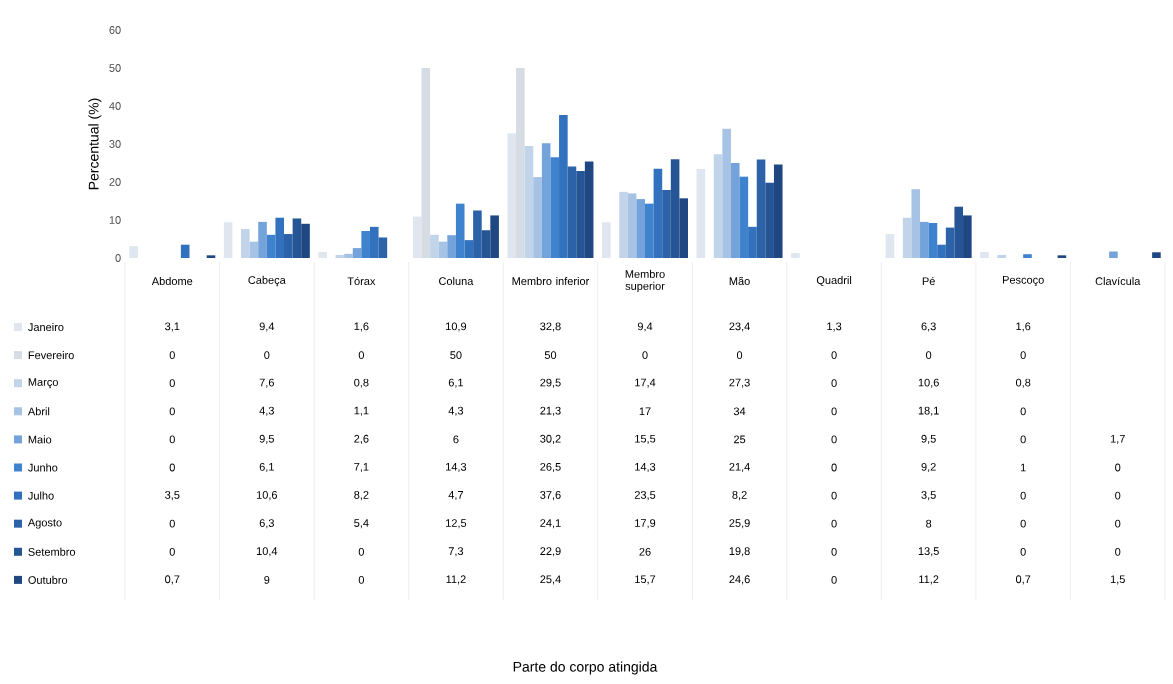 The height and width of the screenshot is (684, 1173). I want to click on x-tick-label: Cabeça, so click(267, 281).